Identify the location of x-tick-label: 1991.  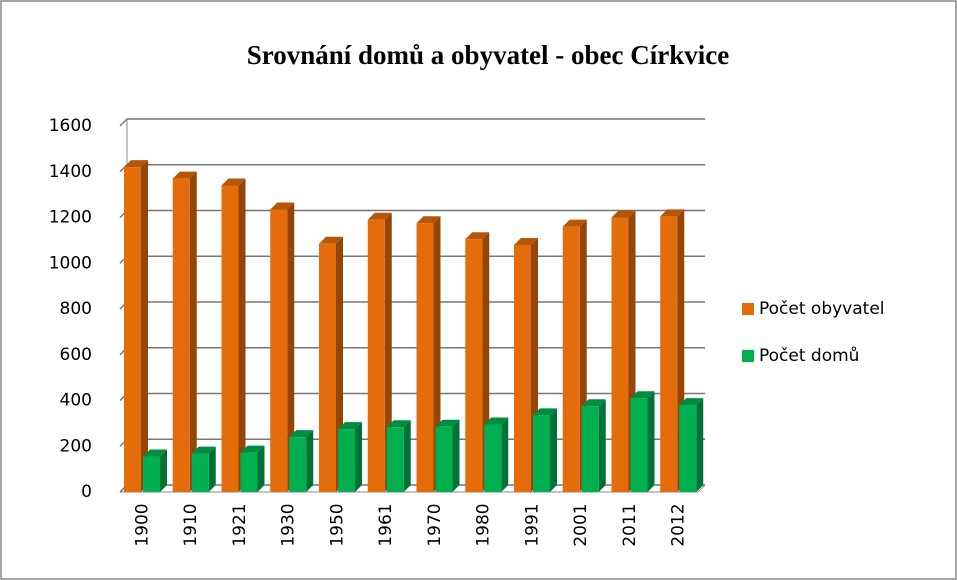
(532, 524).